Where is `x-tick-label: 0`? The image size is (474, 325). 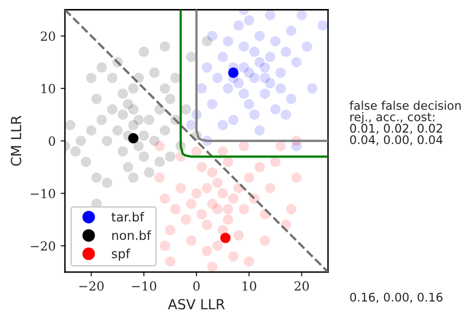 x-tick-label: 0 is located at coordinates (196, 286).